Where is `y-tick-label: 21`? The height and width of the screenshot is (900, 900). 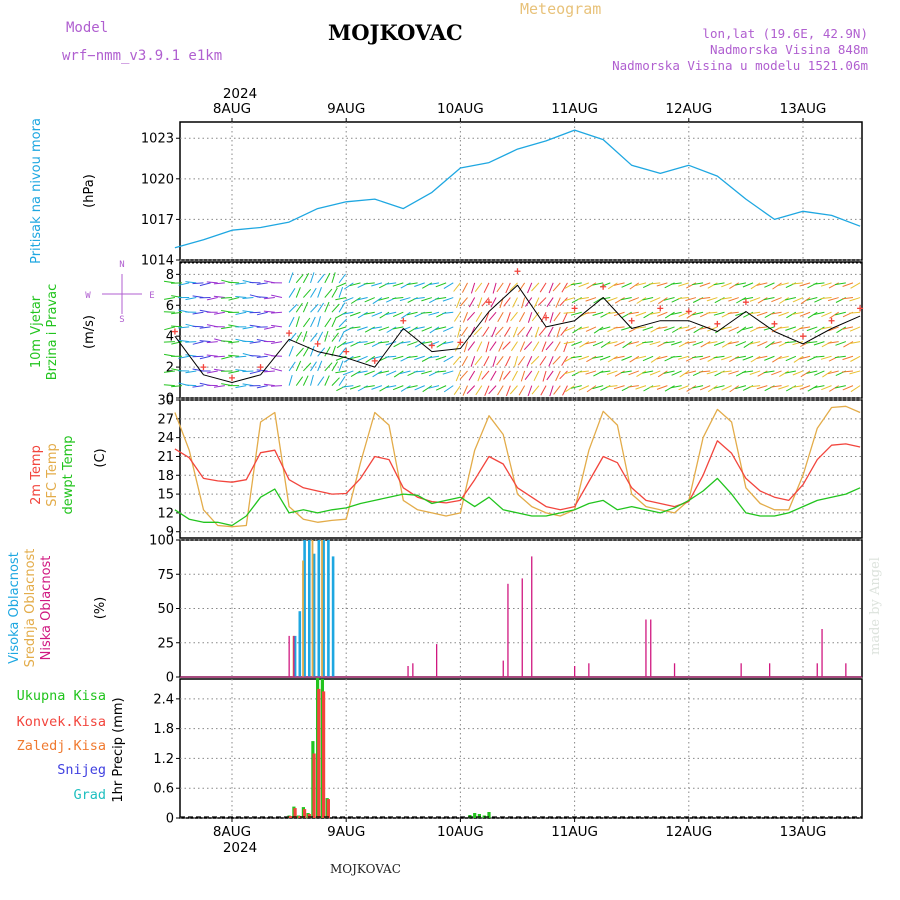 y-tick-label: 21 is located at coordinates (165, 457).